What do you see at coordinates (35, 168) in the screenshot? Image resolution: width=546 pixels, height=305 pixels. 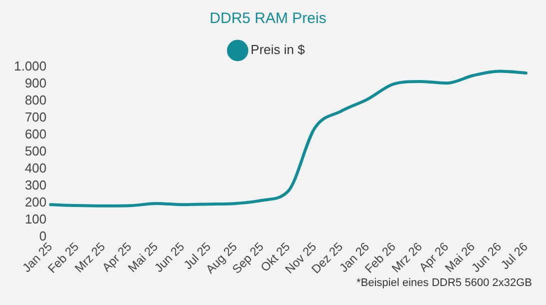 I see `y-tick-label: 400` at bounding box center [35, 168].